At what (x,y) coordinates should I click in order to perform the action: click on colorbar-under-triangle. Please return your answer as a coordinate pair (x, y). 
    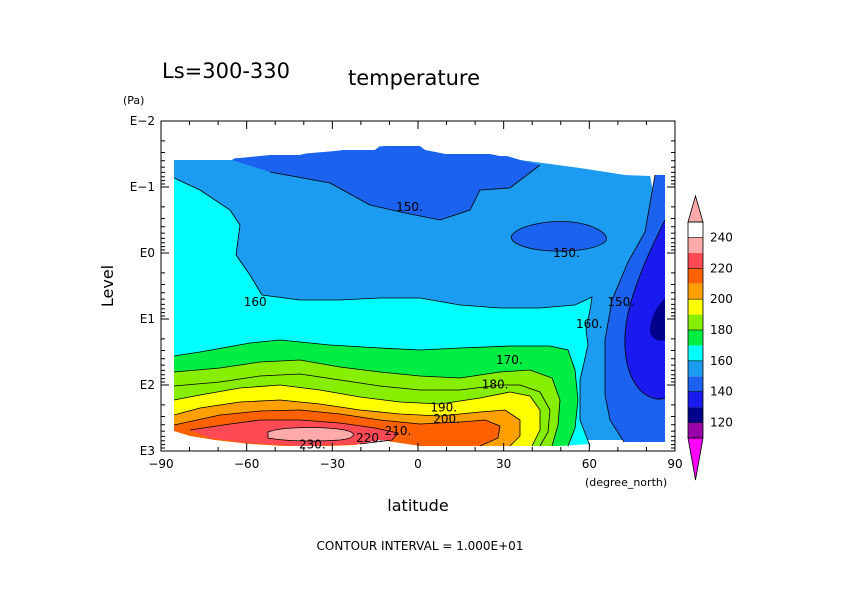
    Looking at the image, I should click on (695, 459).